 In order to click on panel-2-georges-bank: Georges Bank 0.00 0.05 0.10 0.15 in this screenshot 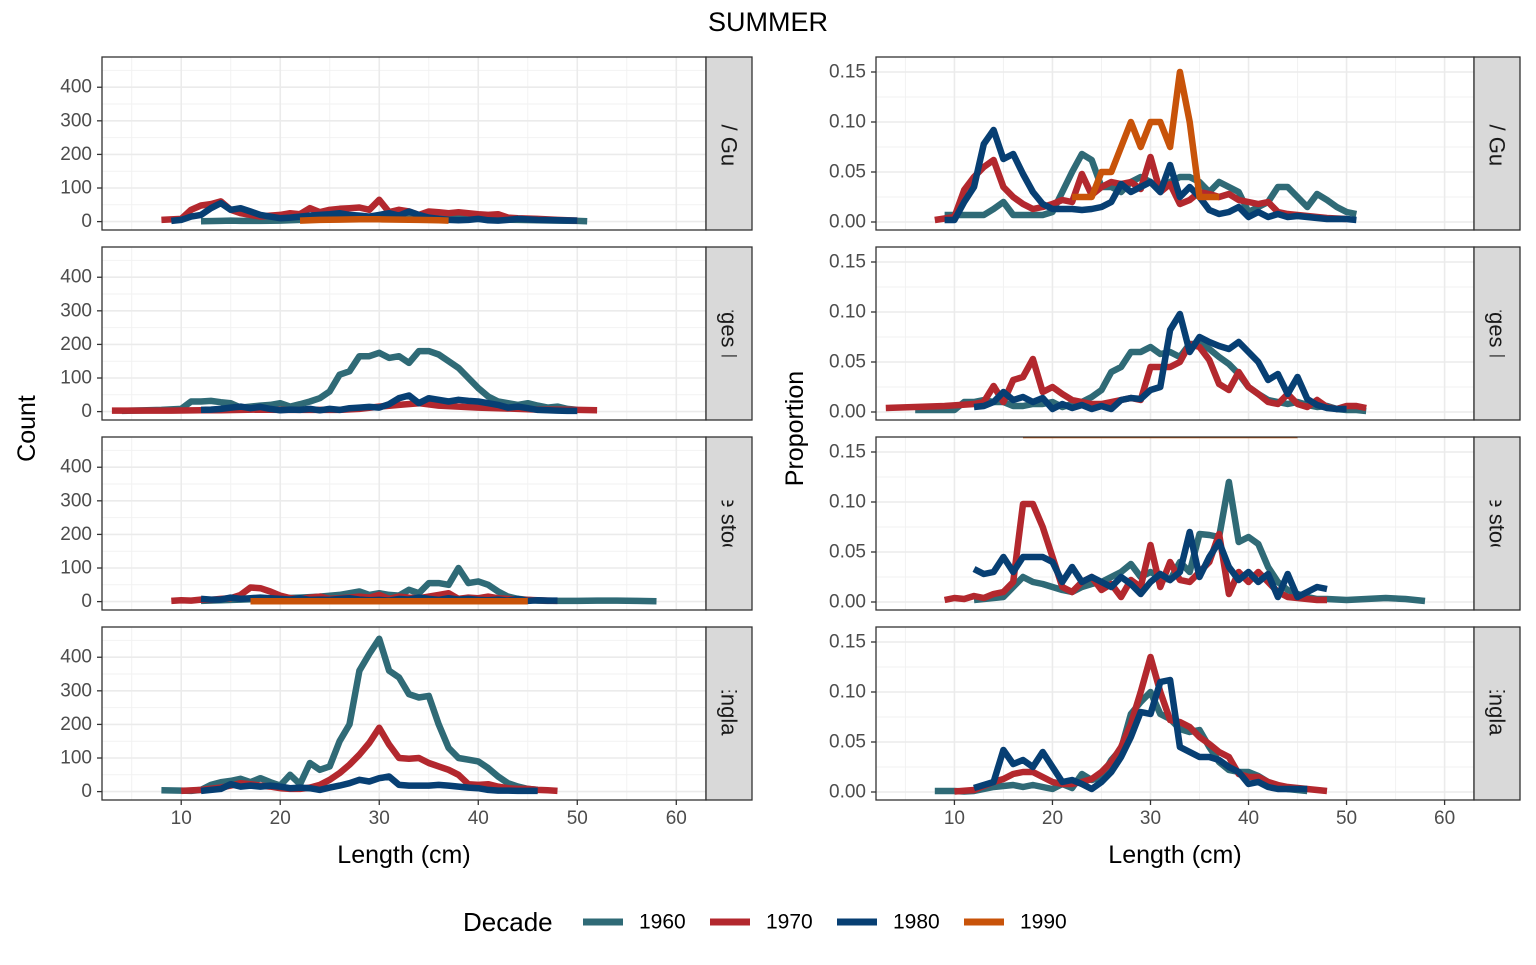, I will do `click(1175, 334)`.